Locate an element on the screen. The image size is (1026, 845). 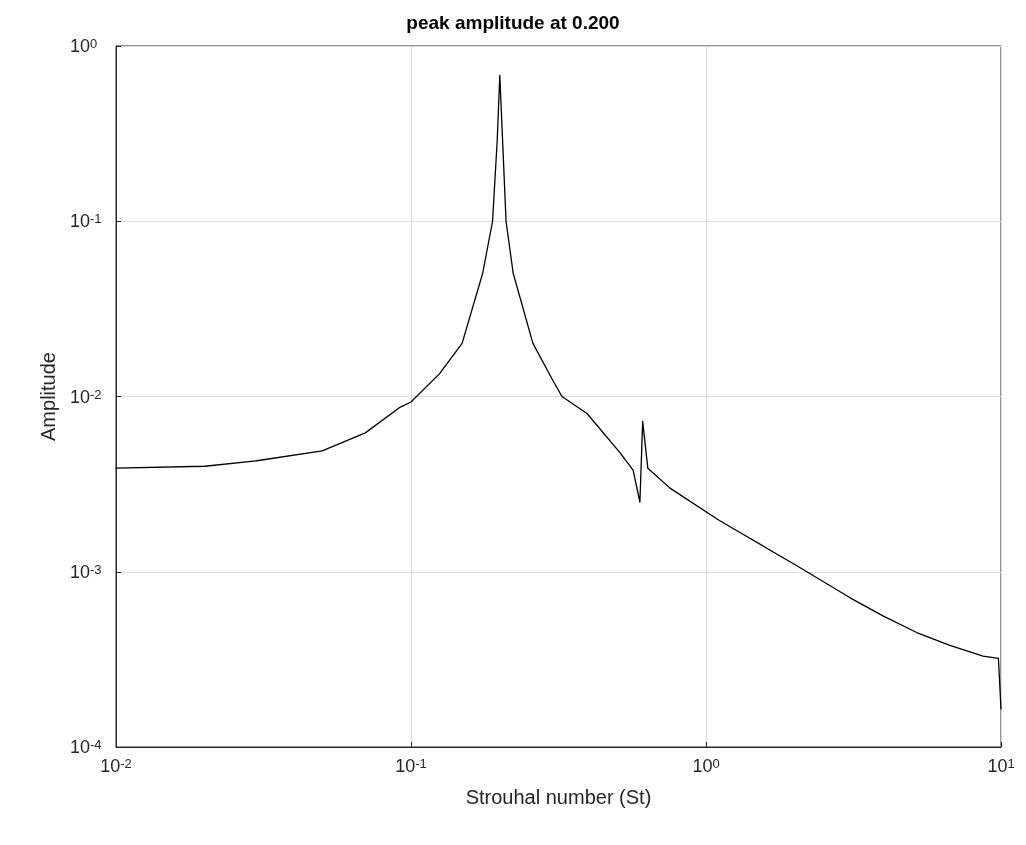
chart-title: peak amplitude at 0.200 is located at coordinates (513, 22).